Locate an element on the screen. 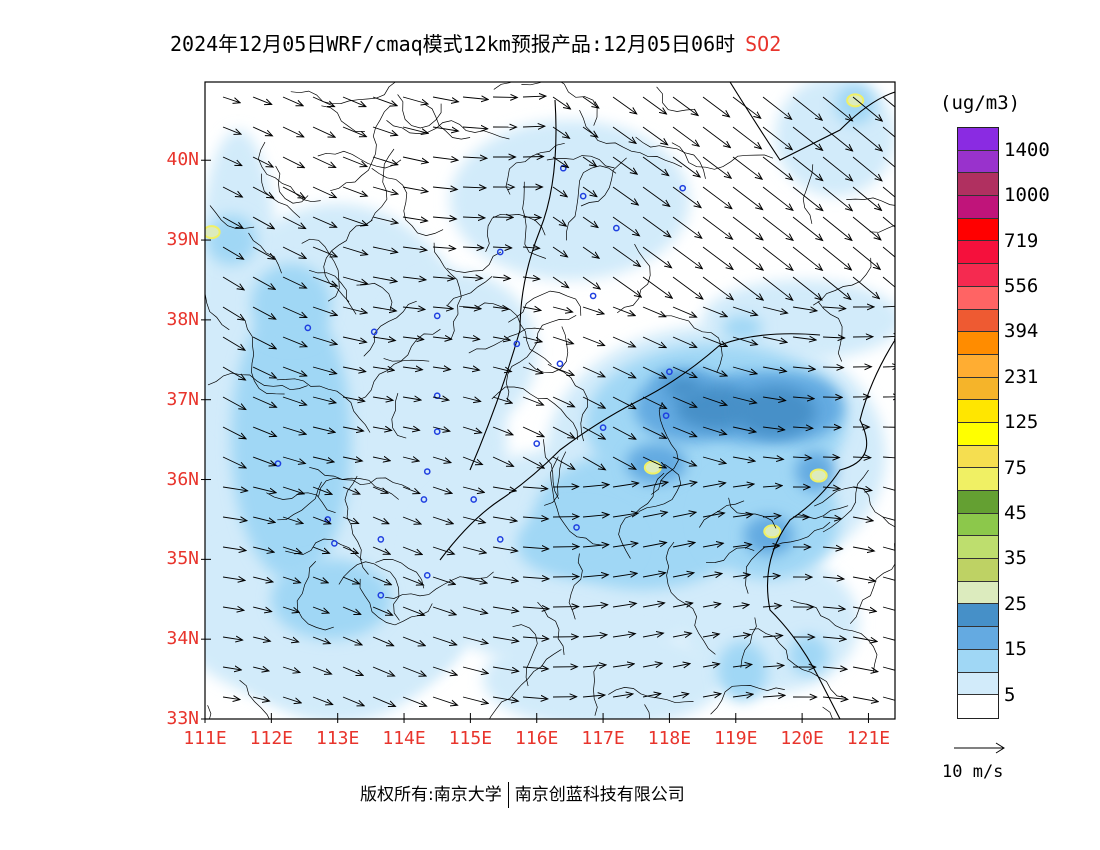 This screenshot has width=1100, height=850. lat-label-37: 37N is located at coordinates (182, 399).